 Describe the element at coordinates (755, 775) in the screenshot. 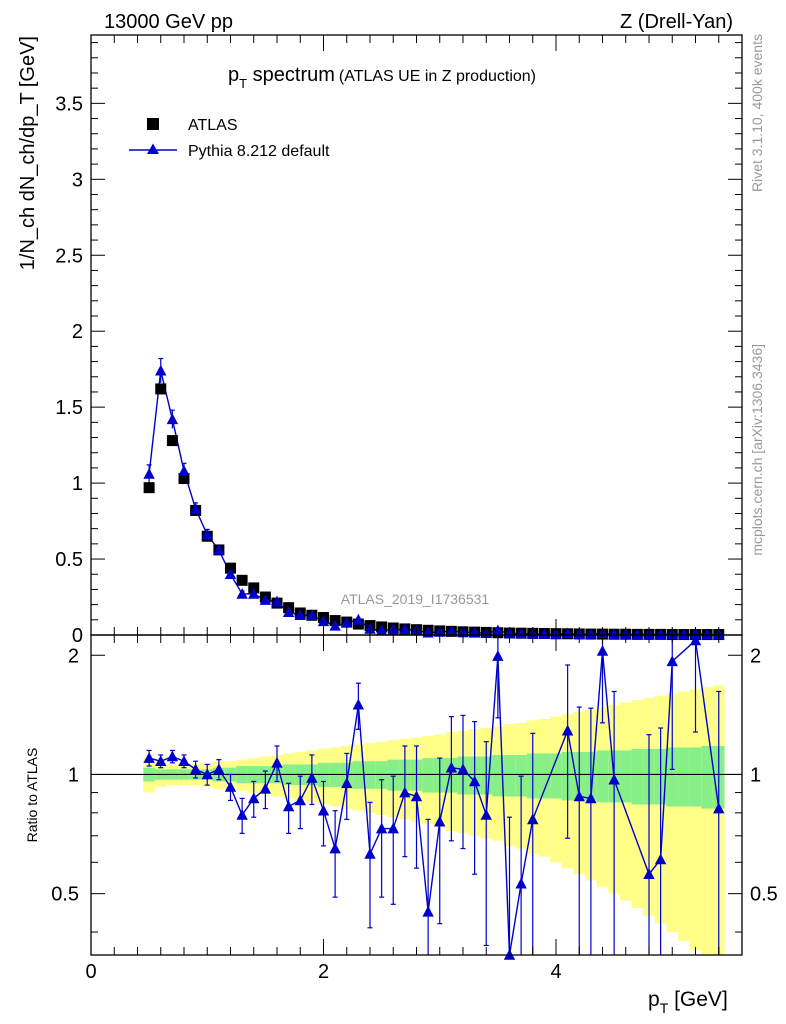

I see `ratio-ytick-label-right: 1` at that location.